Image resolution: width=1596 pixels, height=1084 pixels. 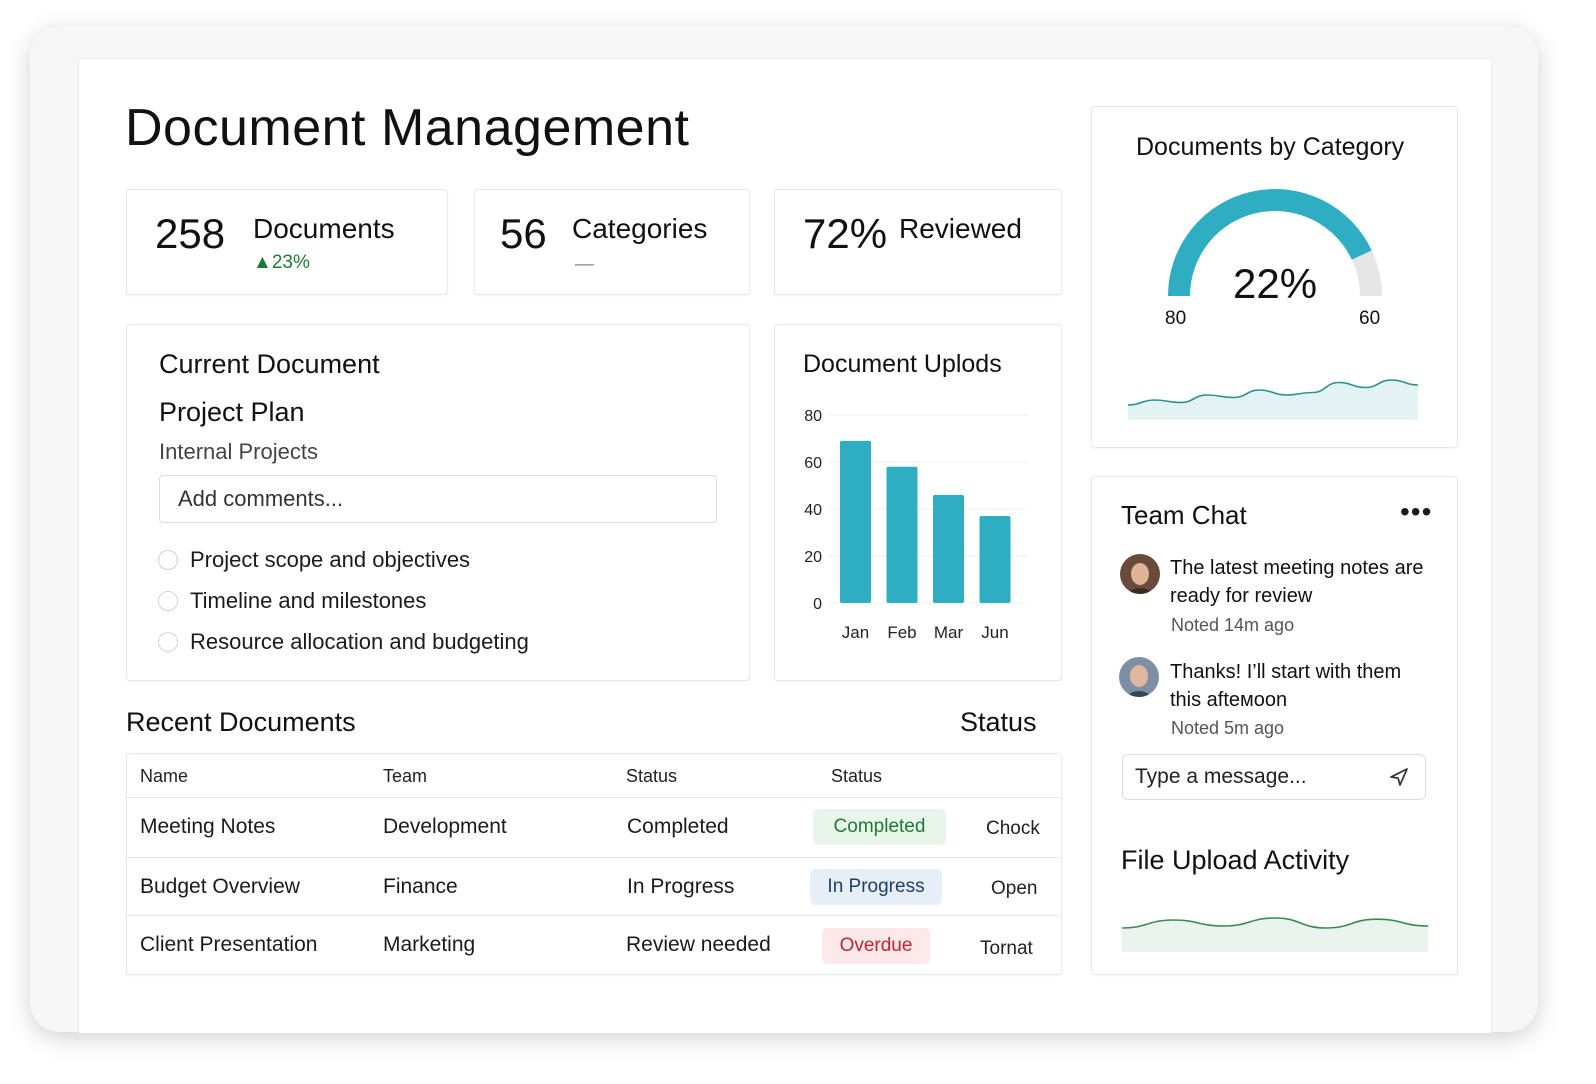 What do you see at coordinates (876, 946) in the screenshot?
I see `status-badge: Overdue` at bounding box center [876, 946].